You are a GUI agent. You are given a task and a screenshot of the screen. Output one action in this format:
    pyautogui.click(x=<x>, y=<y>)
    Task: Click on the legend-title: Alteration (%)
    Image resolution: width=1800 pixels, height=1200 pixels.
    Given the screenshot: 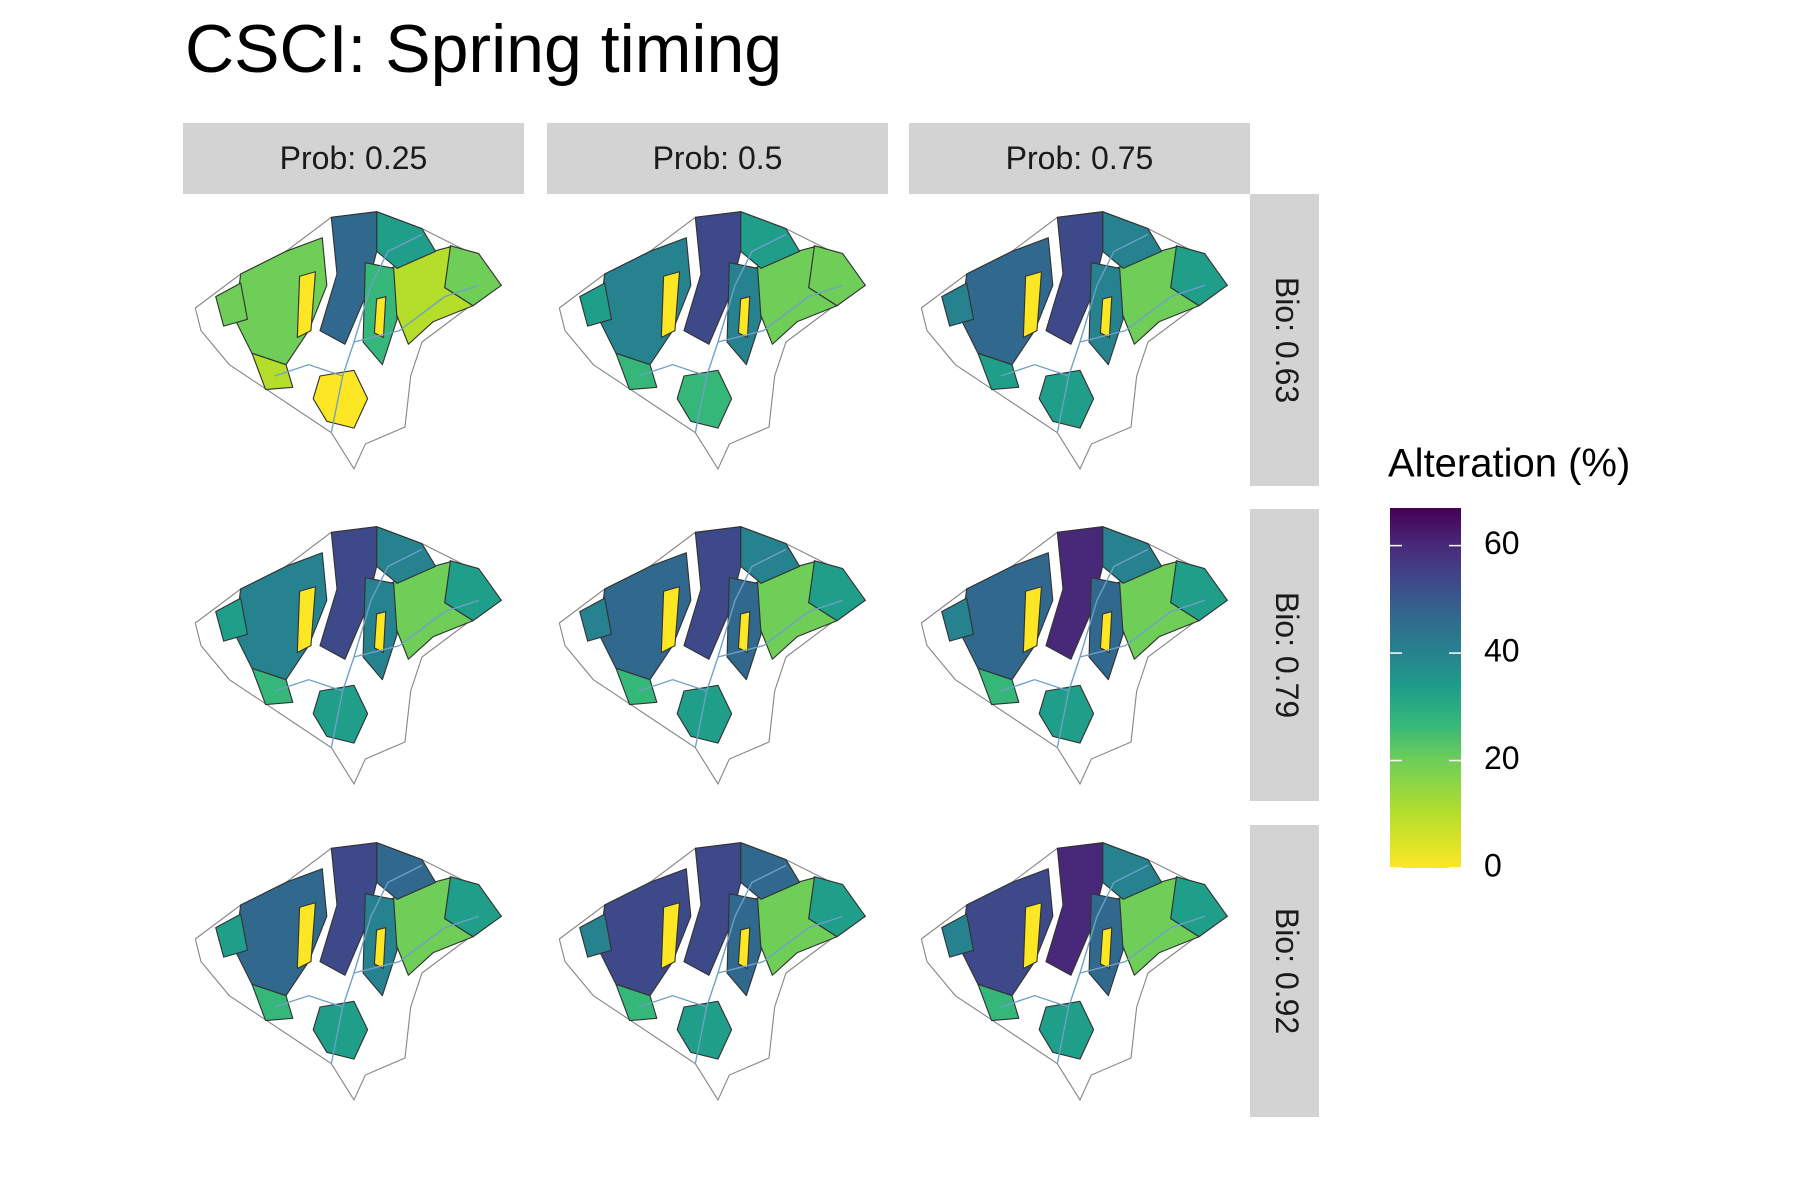 What is the action you would take?
    pyautogui.click(x=1509, y=464)
    